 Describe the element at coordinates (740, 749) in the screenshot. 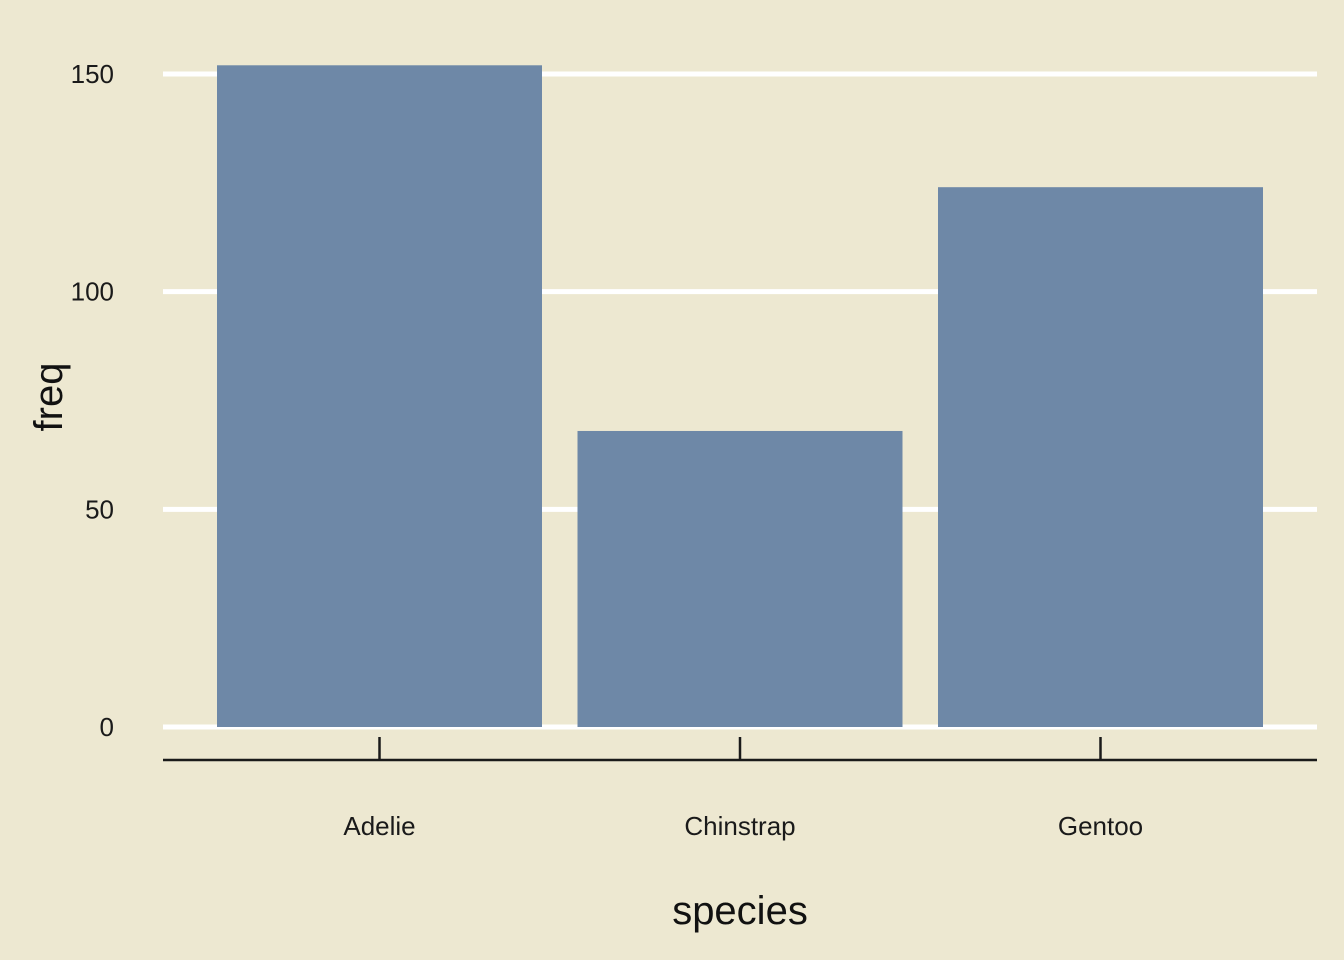

I see `x-axis` at that location.